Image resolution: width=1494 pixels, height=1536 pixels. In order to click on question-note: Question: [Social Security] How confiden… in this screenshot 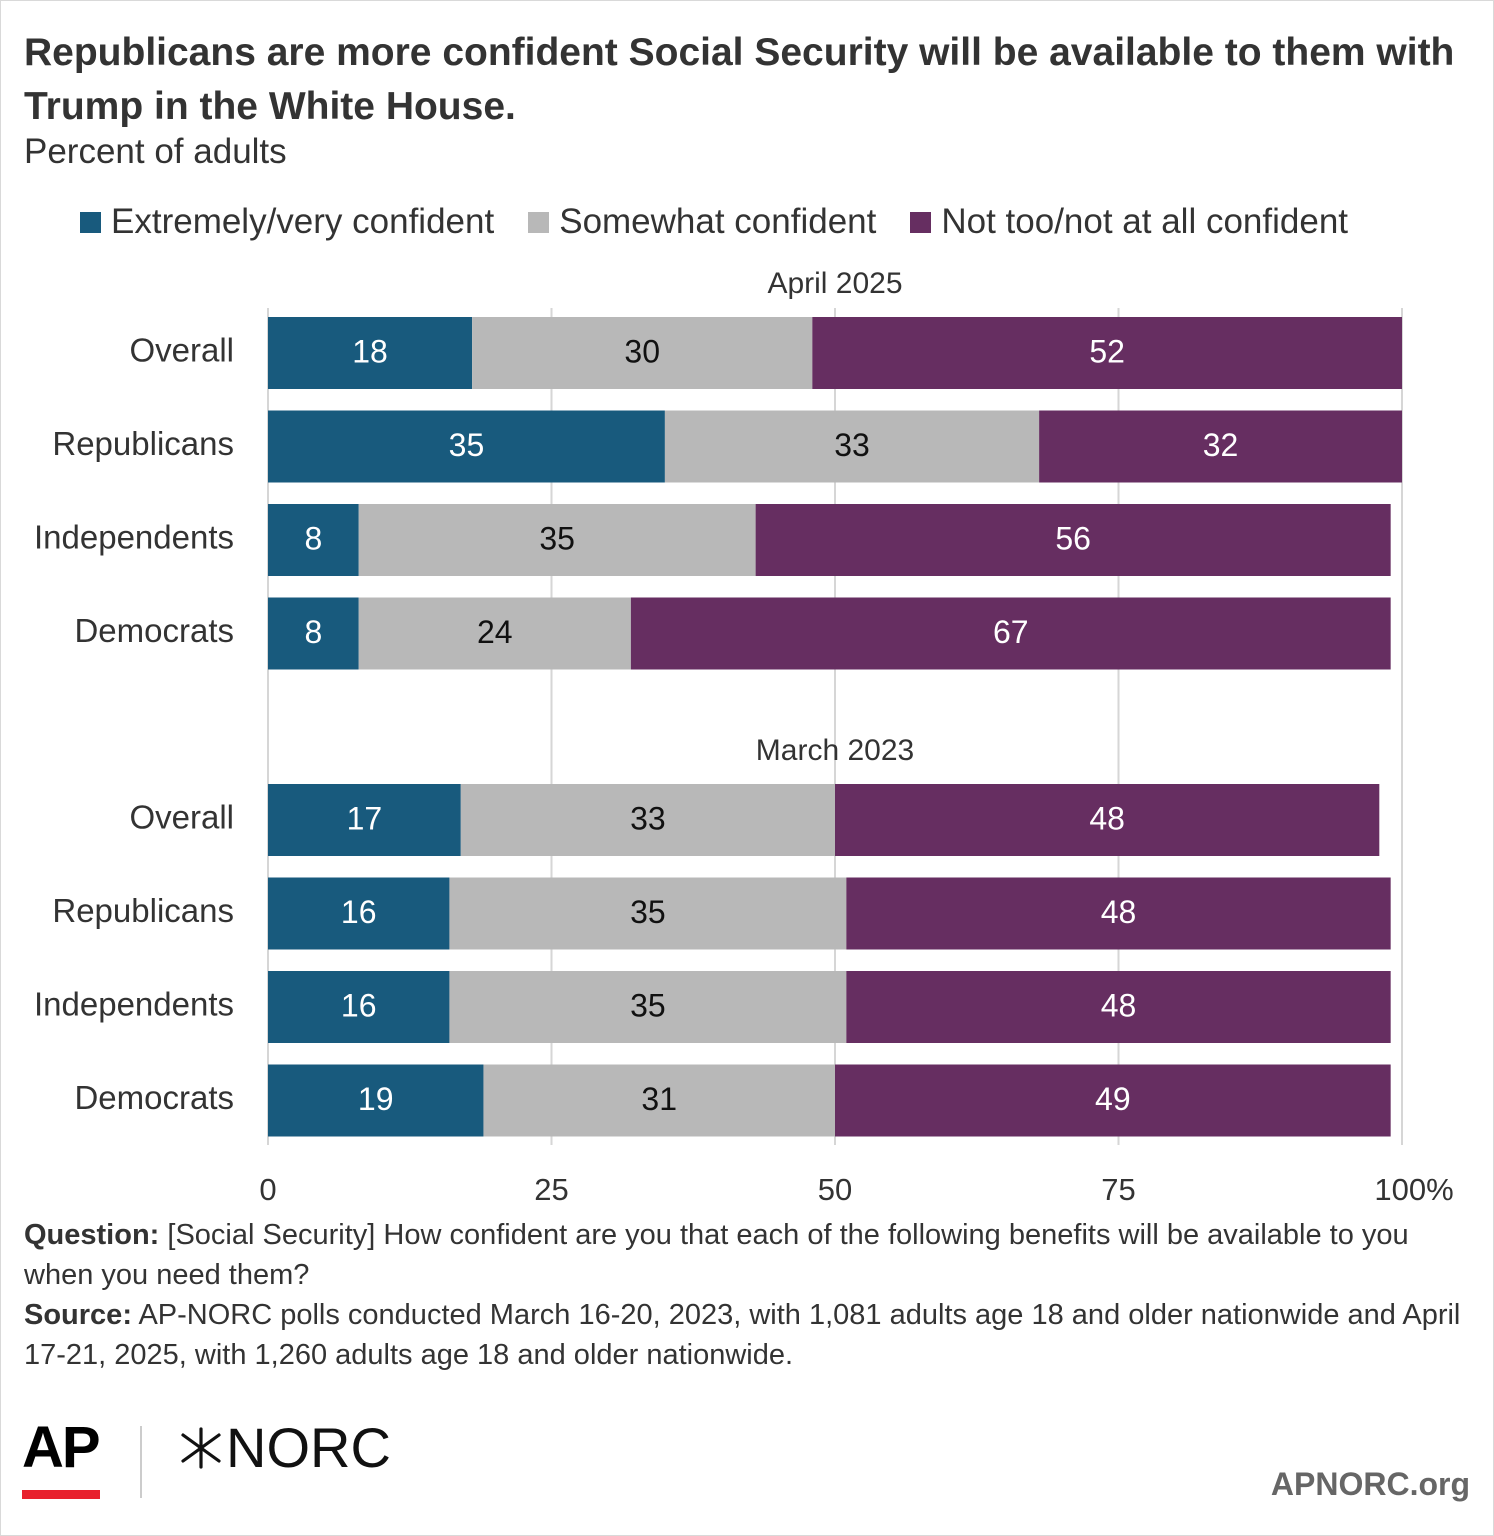, I will do `click(744, 1255)`.